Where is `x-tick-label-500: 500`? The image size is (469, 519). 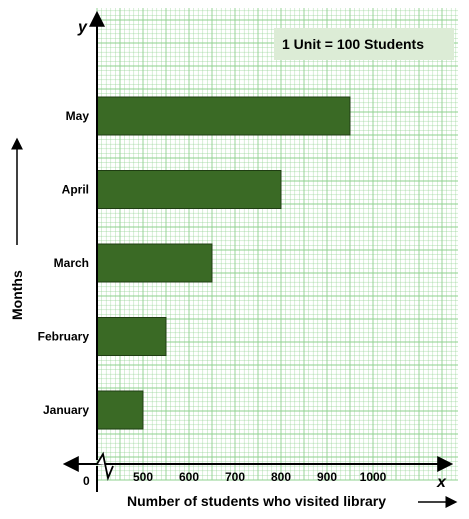 x-tick-label-500: 500 is located at coordinates (143, 477).